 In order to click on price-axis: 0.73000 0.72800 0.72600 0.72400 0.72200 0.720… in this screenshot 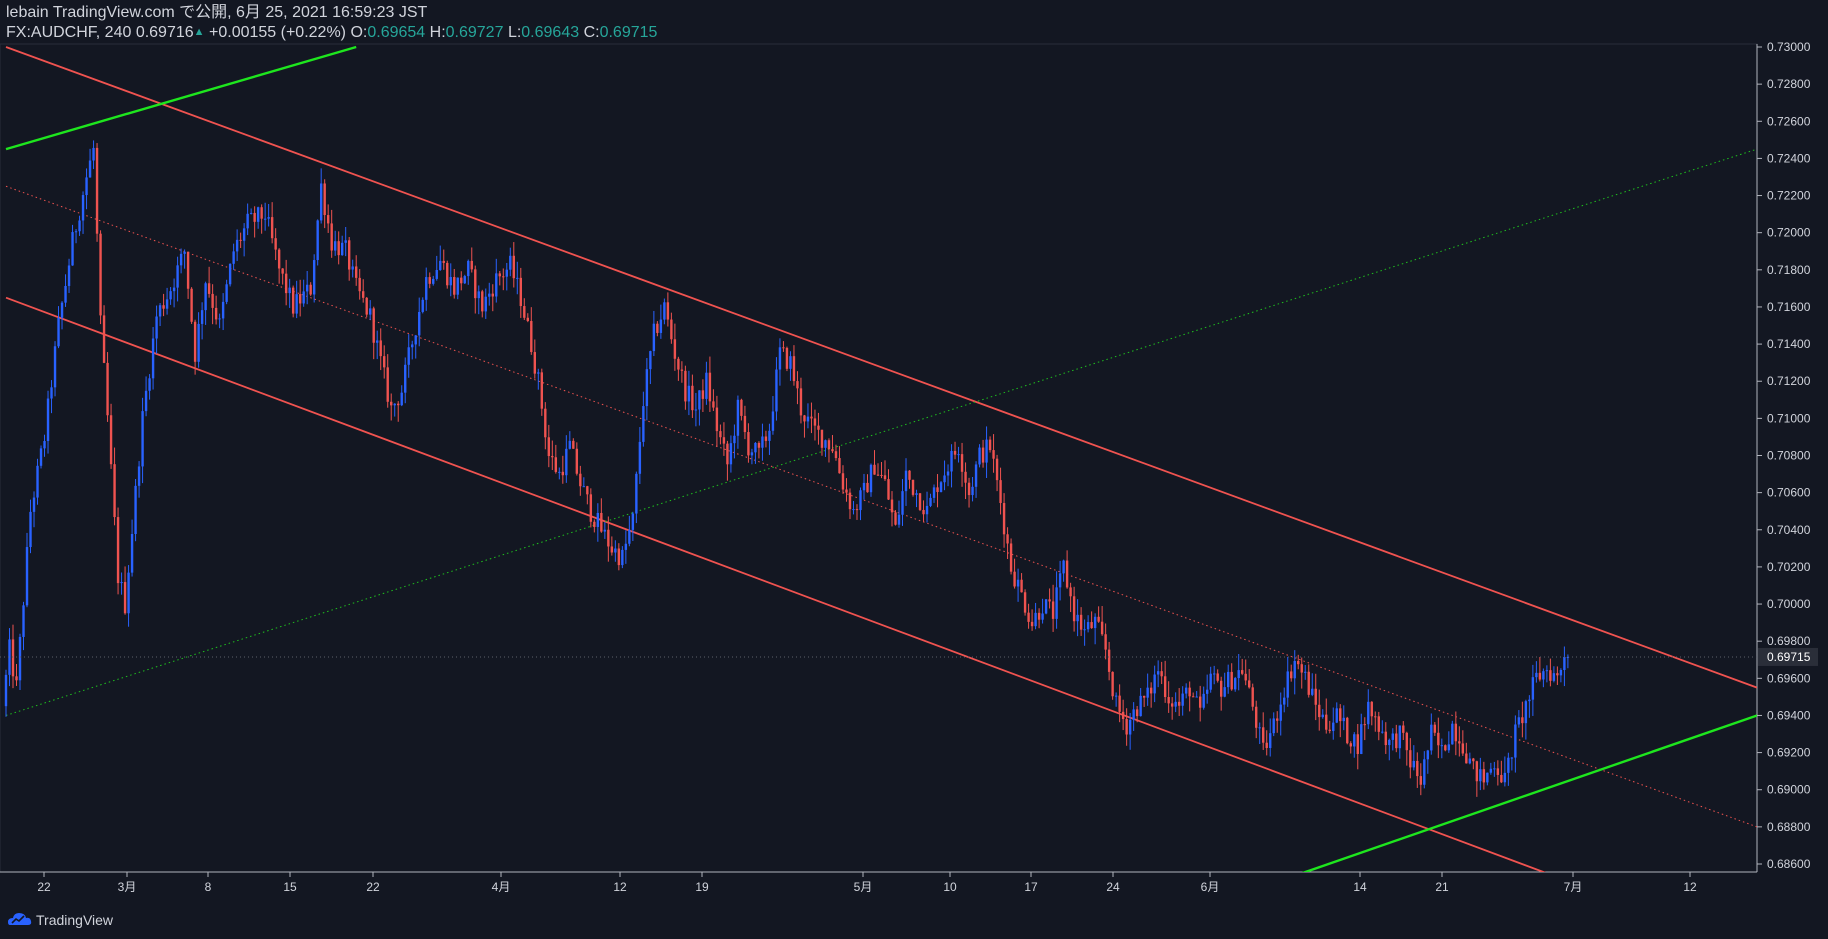, I will do `click(1784, 455)`.